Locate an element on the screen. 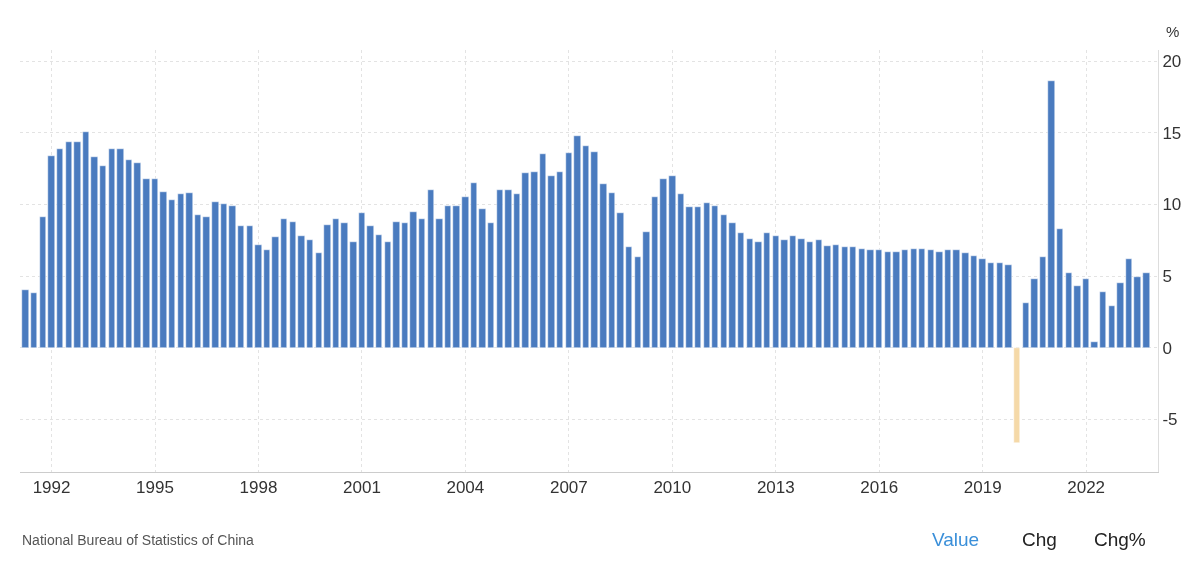 The height and width of the screenshot is (562, 1200). text: Chg is located at coordinates (1039, 539).